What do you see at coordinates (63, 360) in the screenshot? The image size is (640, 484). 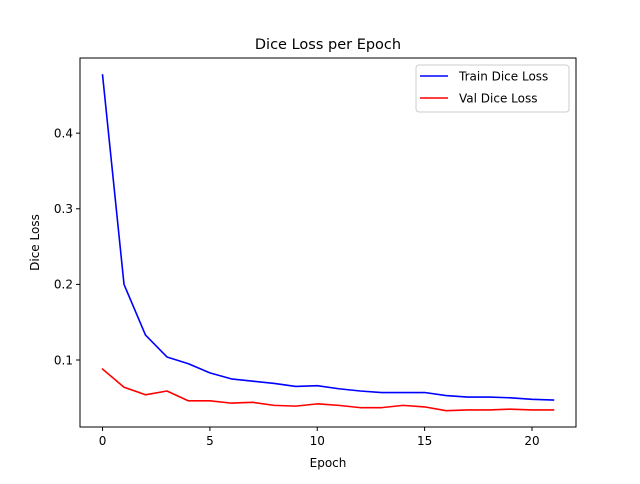 I see `y-tick-label: 0.1` at bounding box center [63, 360].